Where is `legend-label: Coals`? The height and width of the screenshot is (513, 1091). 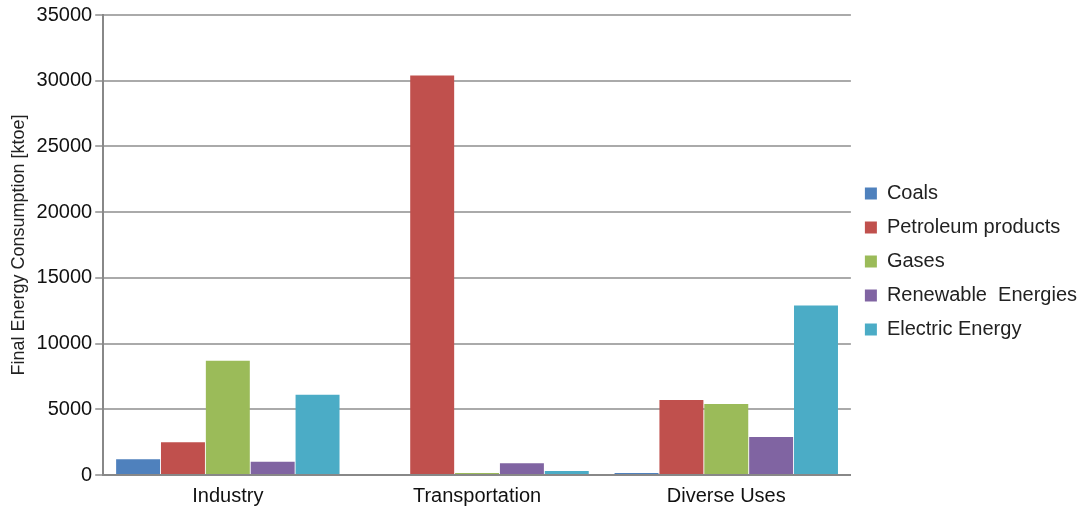 legend-label: Coals is located at coordinates (912, 192).